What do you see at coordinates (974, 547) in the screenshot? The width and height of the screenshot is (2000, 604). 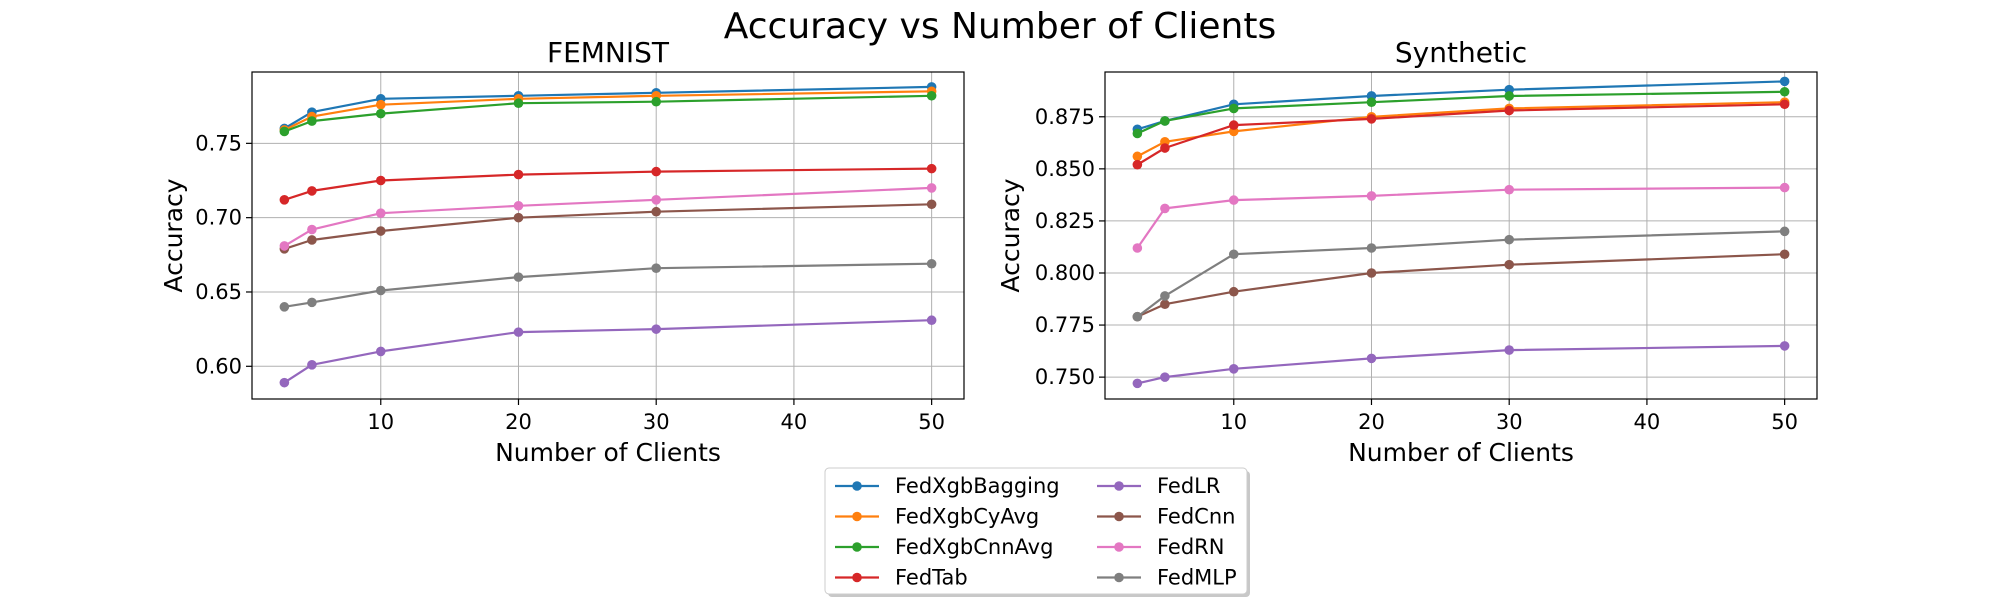 I see `legend-label: FedXgbCnnAvg` at bounding box center [974, 547].